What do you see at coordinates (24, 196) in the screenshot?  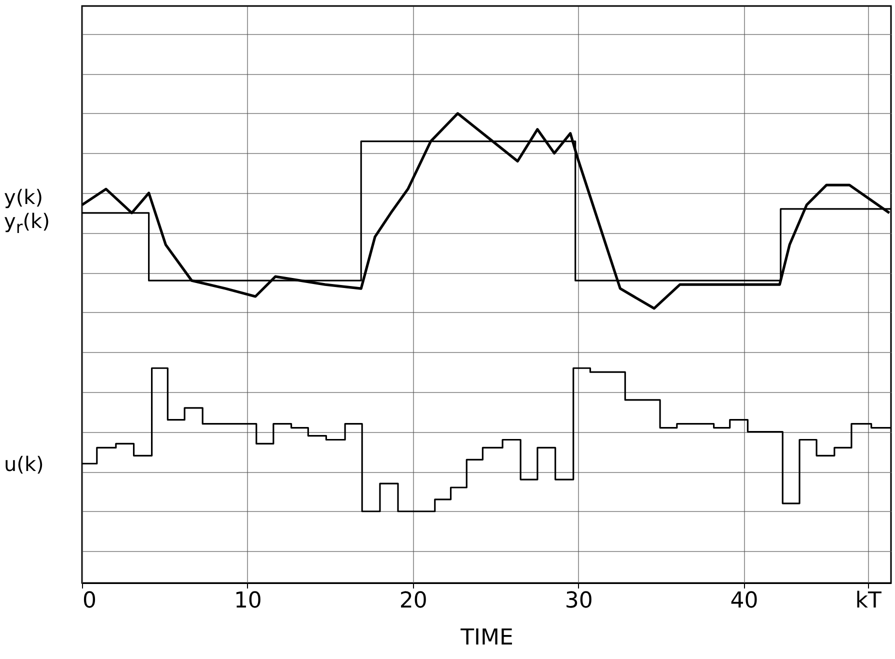 I see `series-label: y(k)` at bounding box center [24, 196].